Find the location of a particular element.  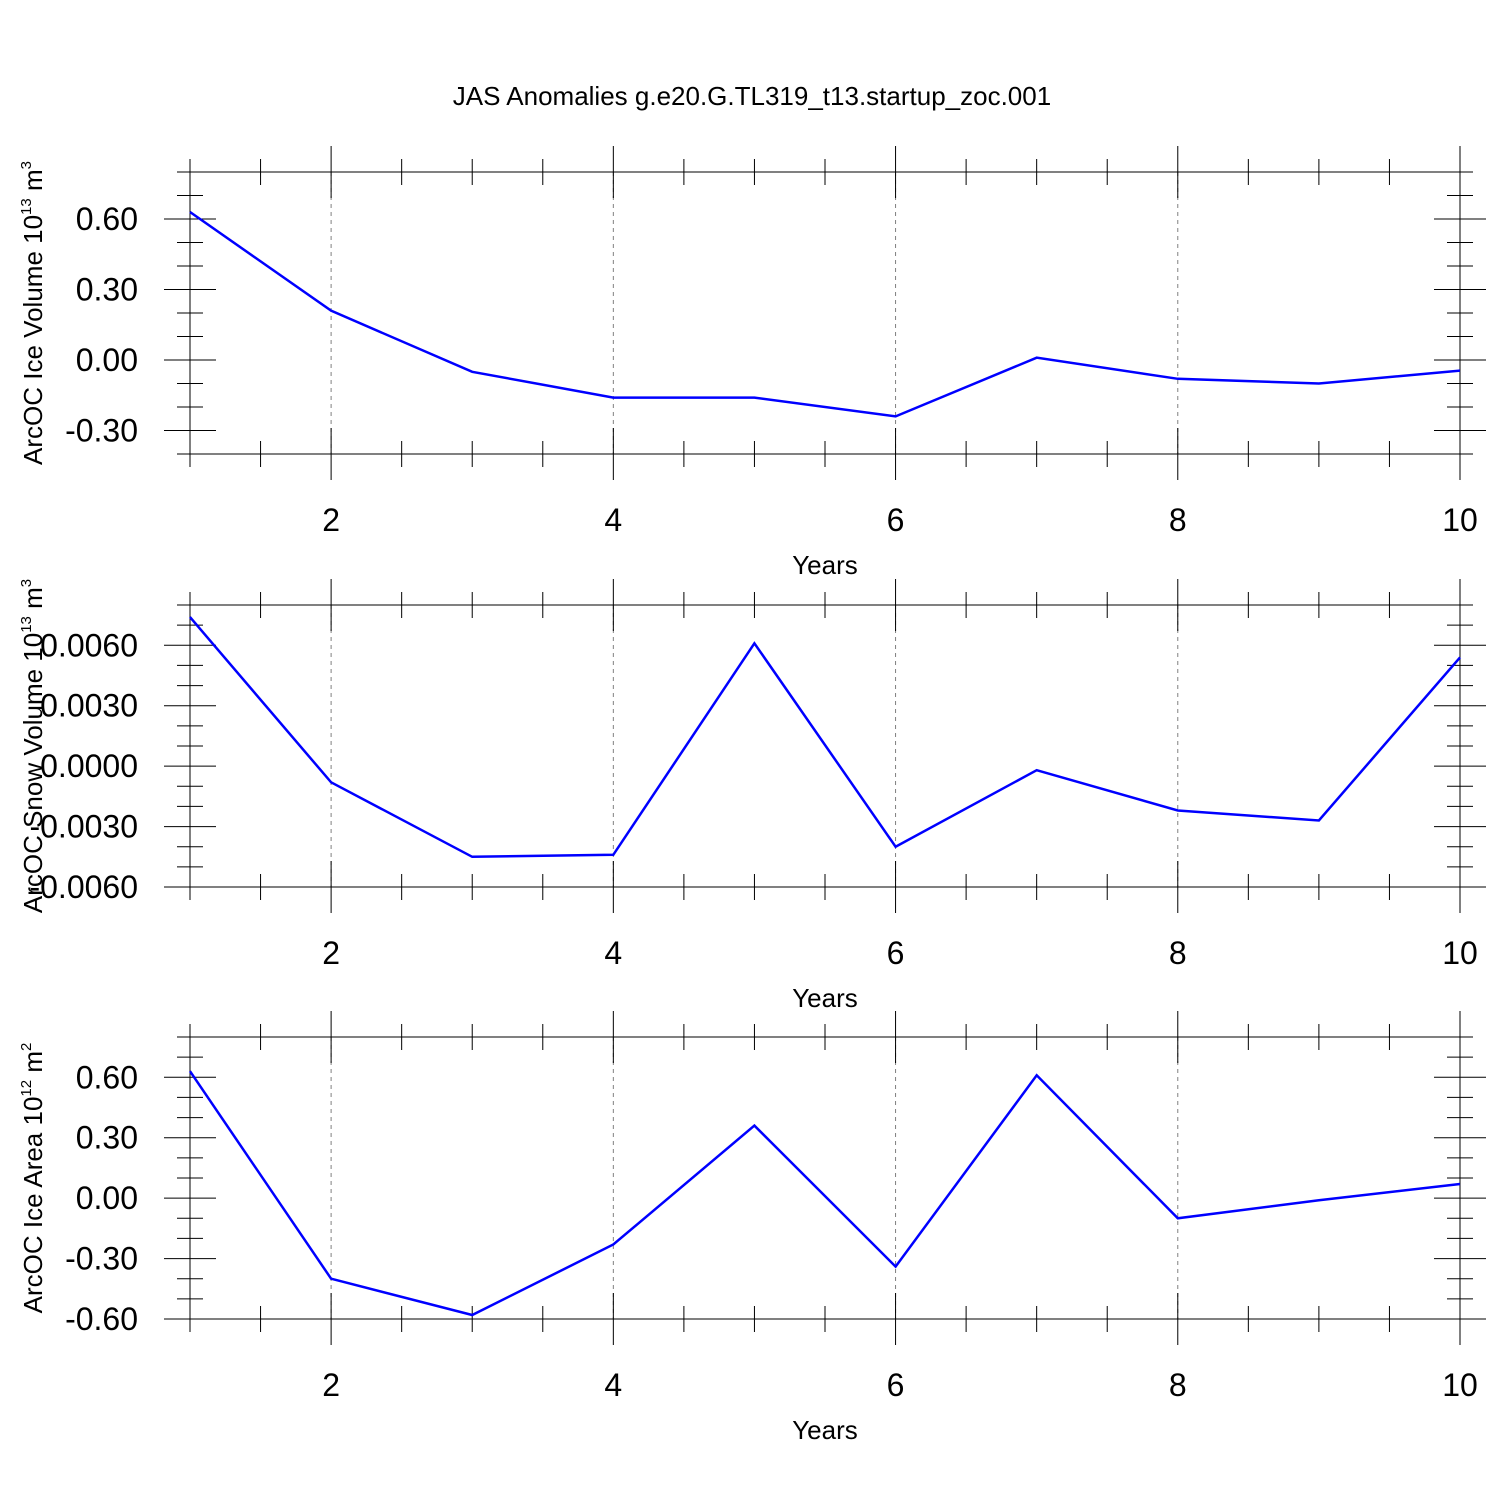

y-axis-label-part: ArcOC Ice Area 10 is located at coordinates (33, 1205).